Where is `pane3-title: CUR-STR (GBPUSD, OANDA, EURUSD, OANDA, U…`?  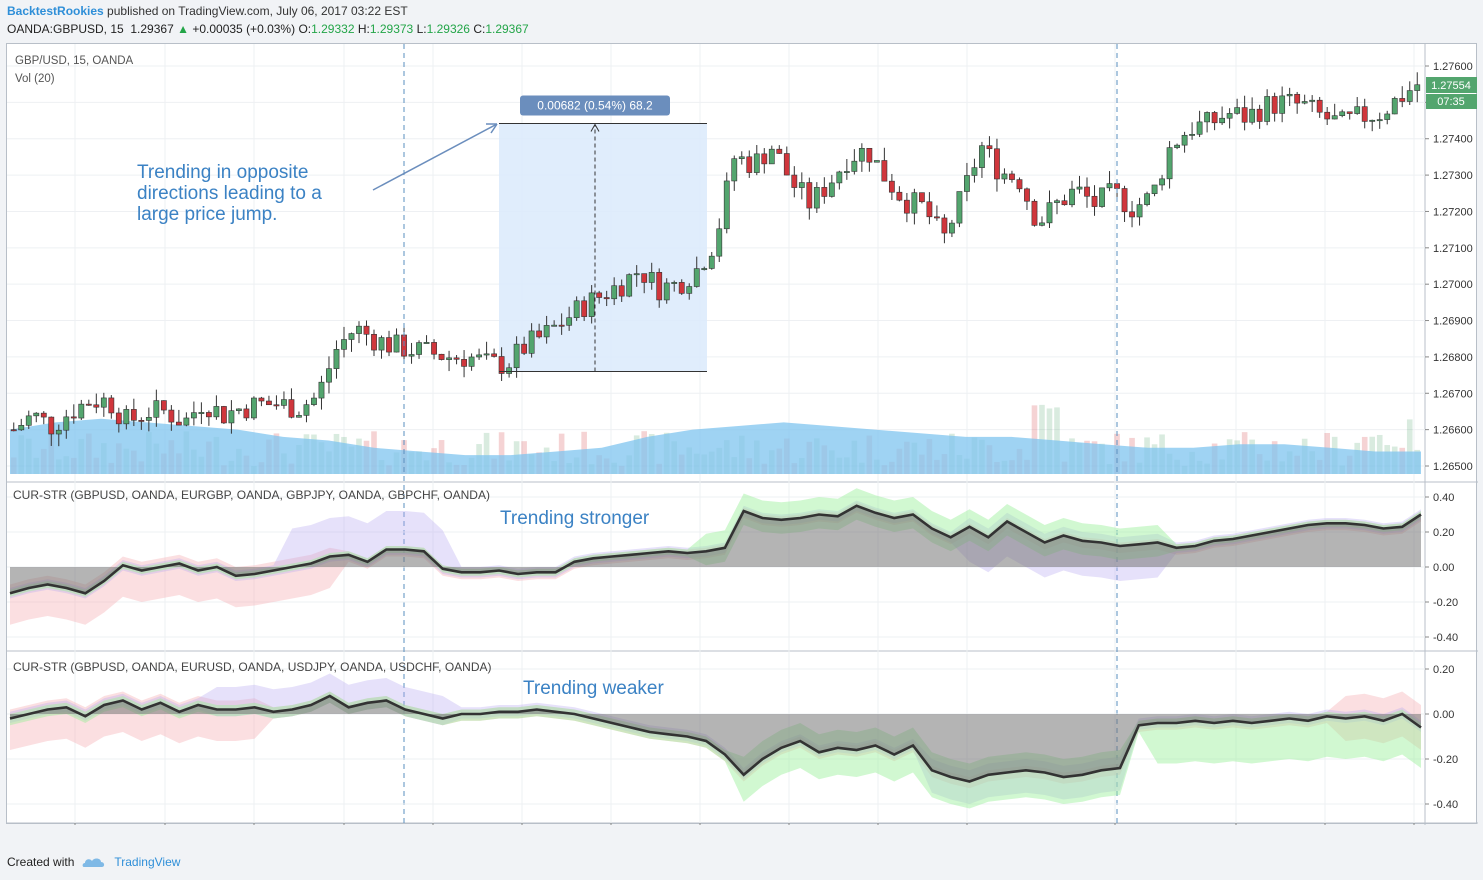 pane3-title: CUR-STR (GBPUSD, OANDA, EURUSD, OANDA, U… is located at coordinates (252, 667).